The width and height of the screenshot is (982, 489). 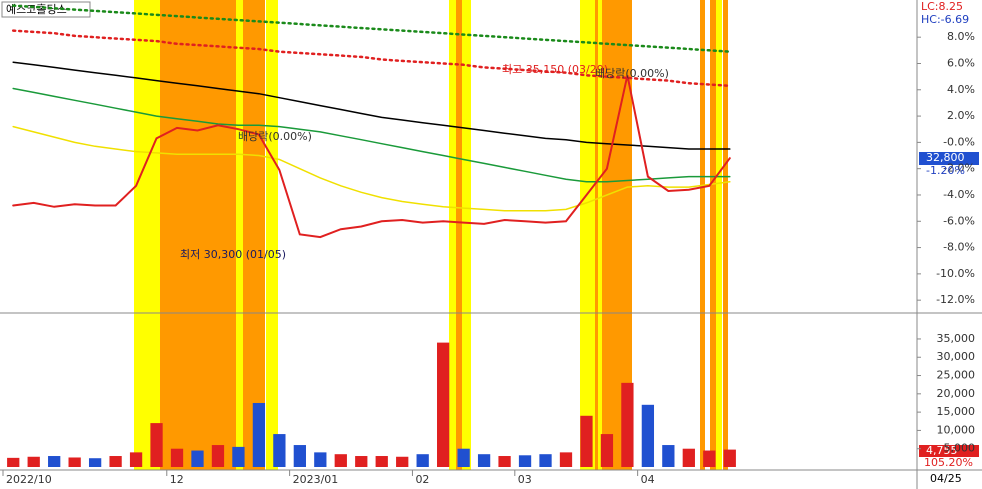 I want to click on volume-ratio: 105.20%, so click(x=948, y=462).